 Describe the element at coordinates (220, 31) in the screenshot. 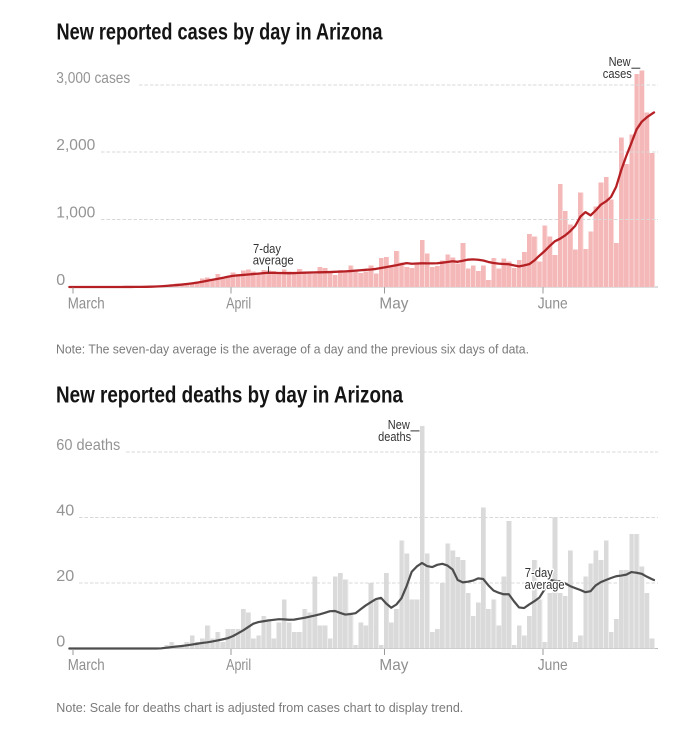

I see `svg-text:New reported cases by day in A: New reported cases by day in Arizona` at that location.